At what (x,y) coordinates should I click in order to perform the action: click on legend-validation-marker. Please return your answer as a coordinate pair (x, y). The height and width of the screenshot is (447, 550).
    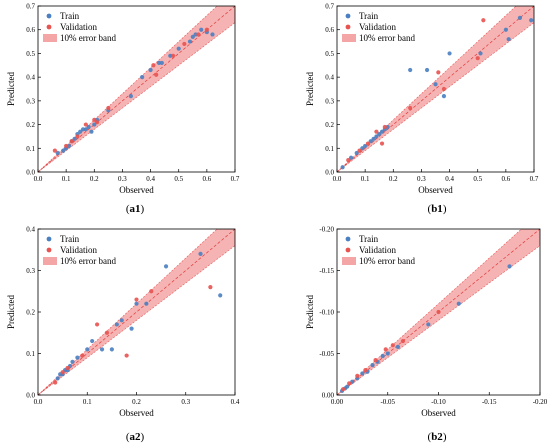
    Looking at the image, I should click on (348, 27).